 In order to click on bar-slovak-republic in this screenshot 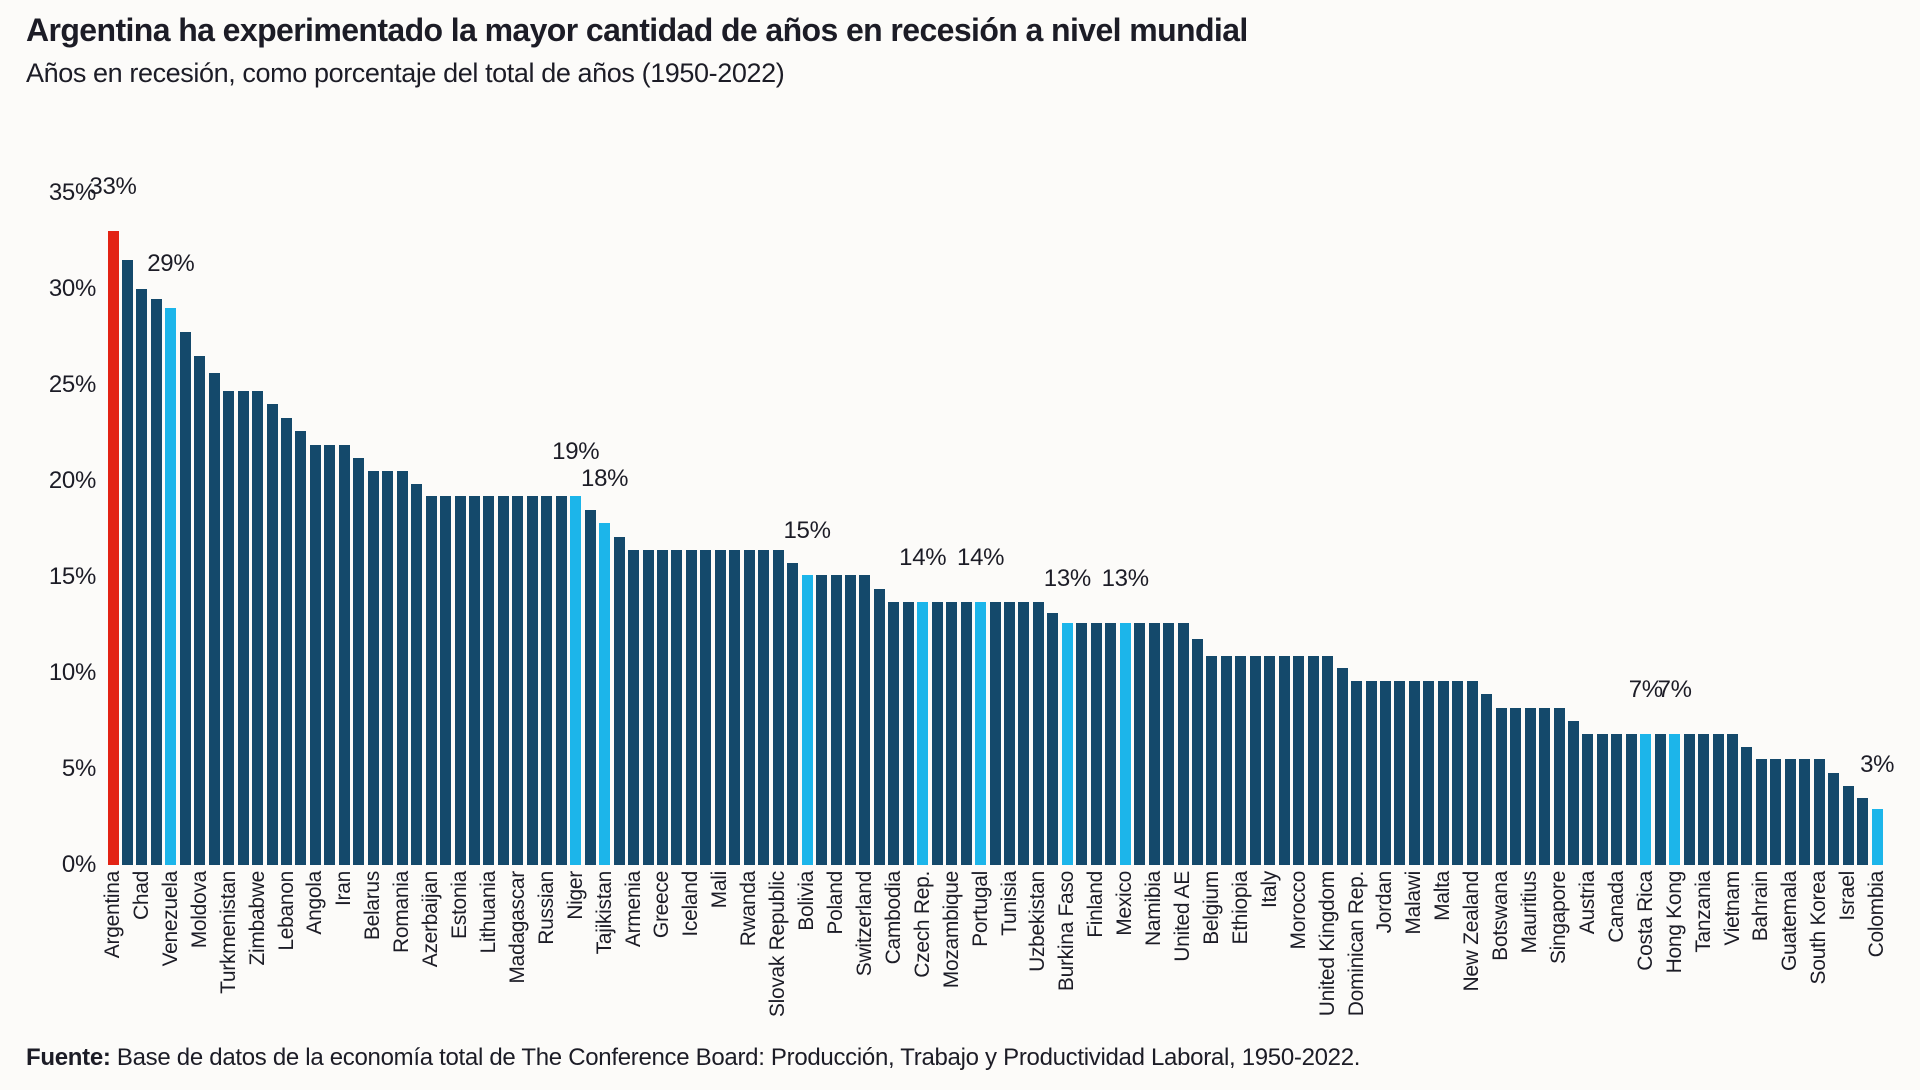, I will do `click(778, 707)`.